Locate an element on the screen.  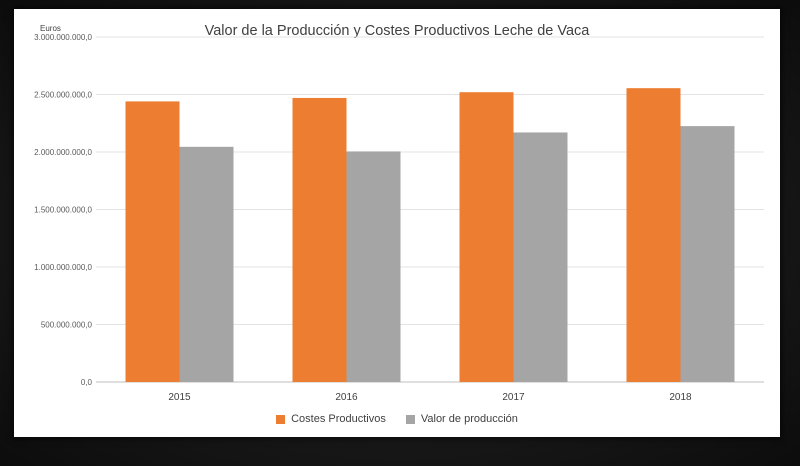
legend-item-costes: Costes Productivos is located at coordinates (331, 419).